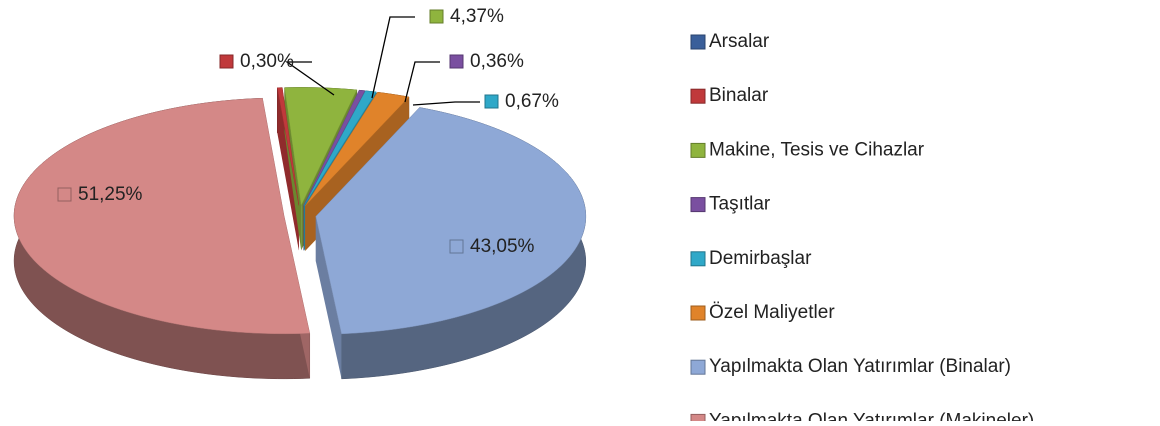  What do you see at coordinates (477, 16) in the screenshot?
I see `data-label: 4,37%` at bounding box center [477, 16].